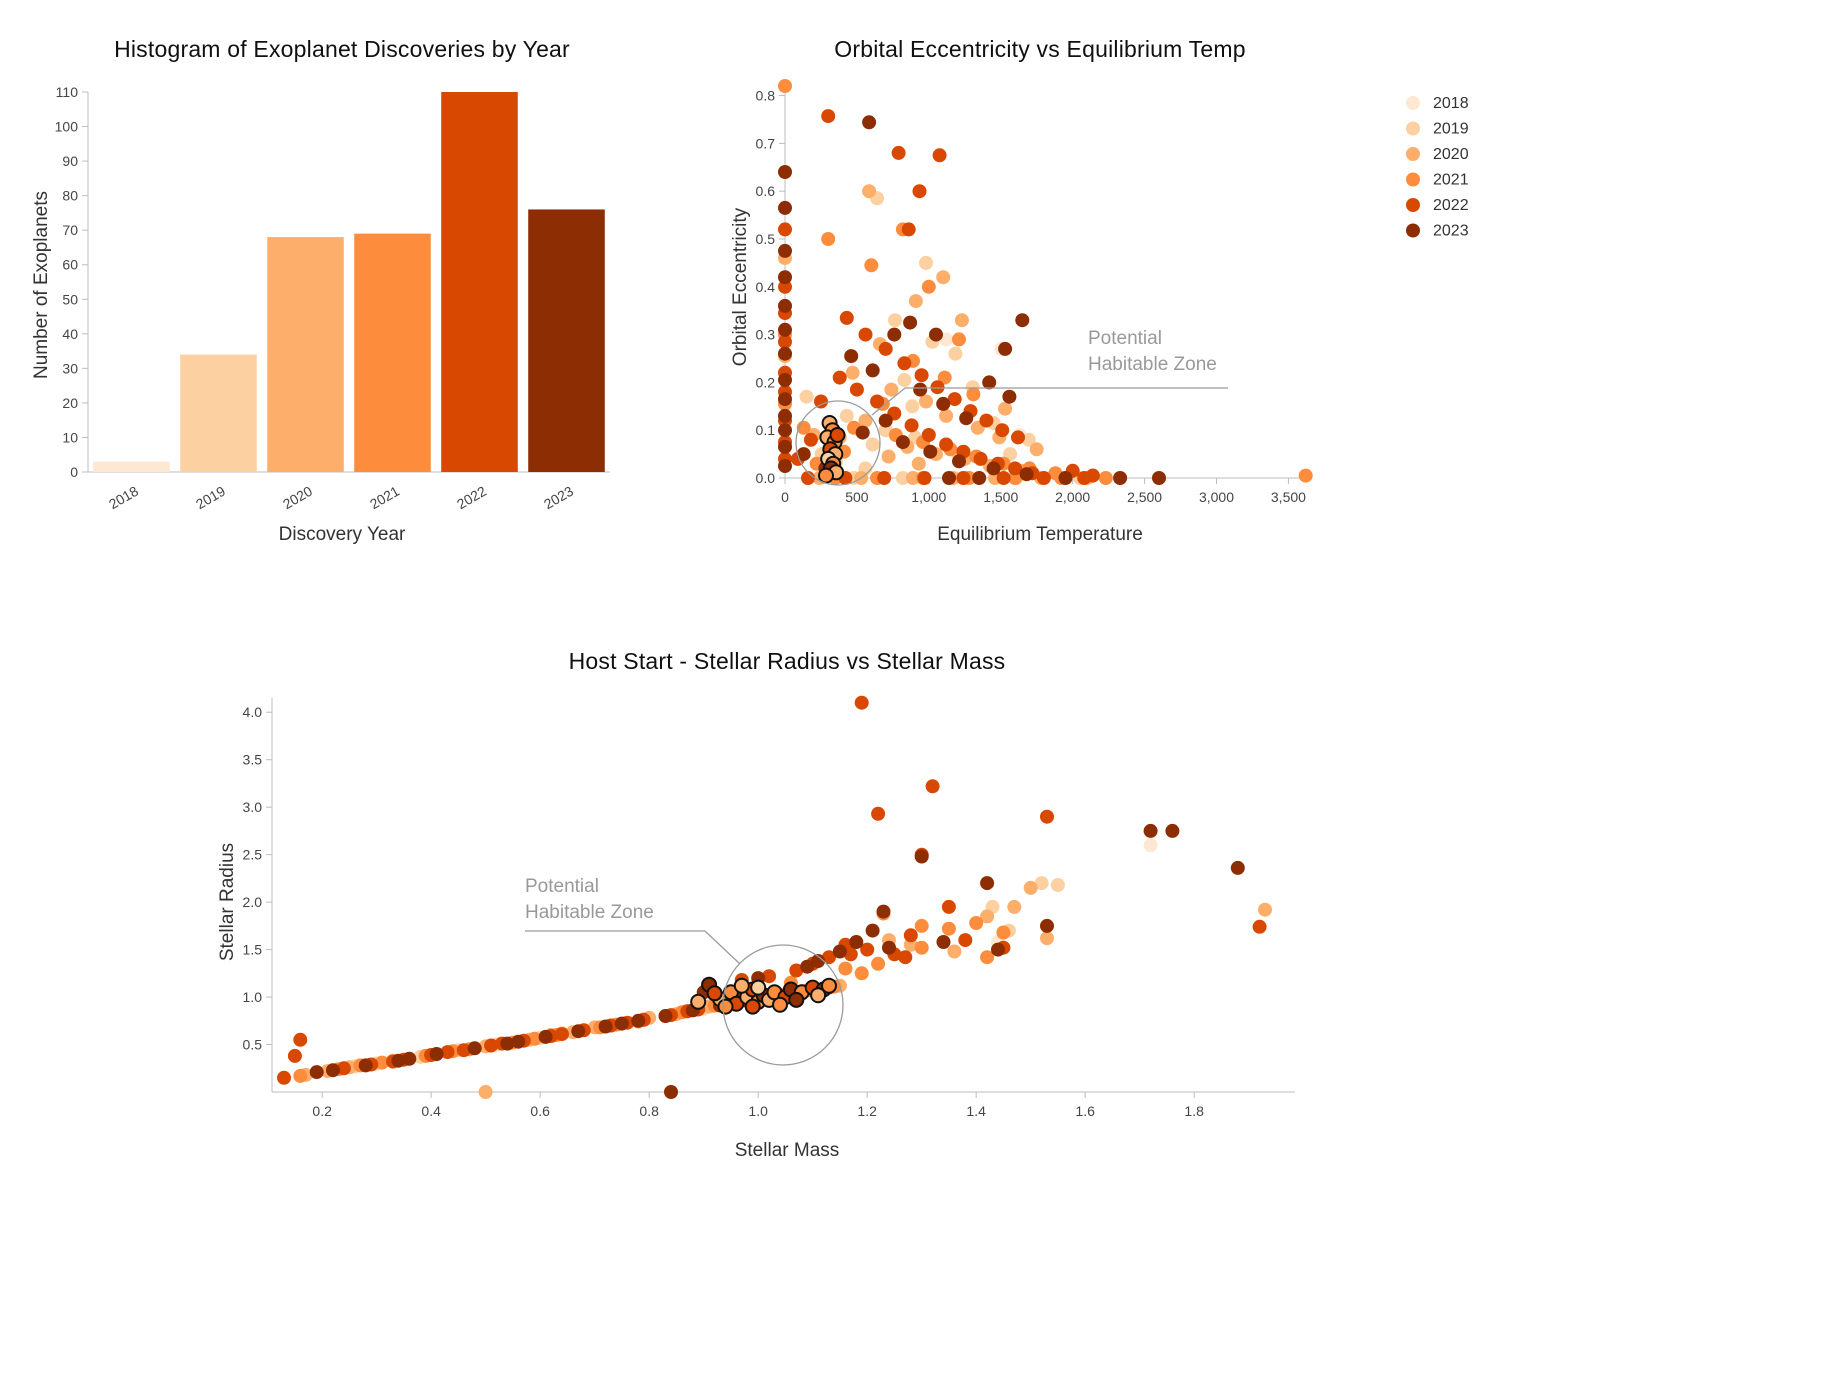  I want to click on y-tick-label: 100, so click(67, 127).